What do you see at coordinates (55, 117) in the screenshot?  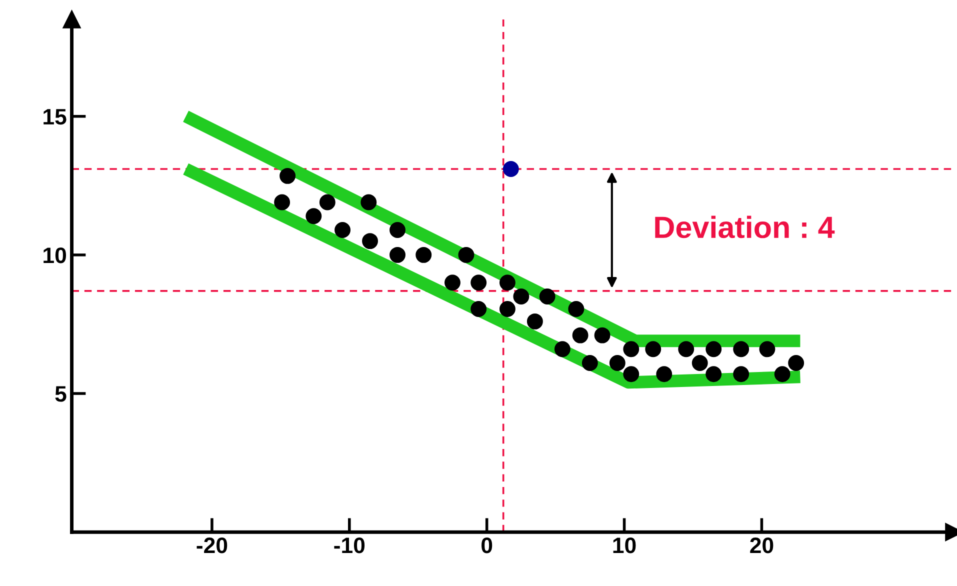 I see `y-tick-label: 15` at bounding box center [55, 117].